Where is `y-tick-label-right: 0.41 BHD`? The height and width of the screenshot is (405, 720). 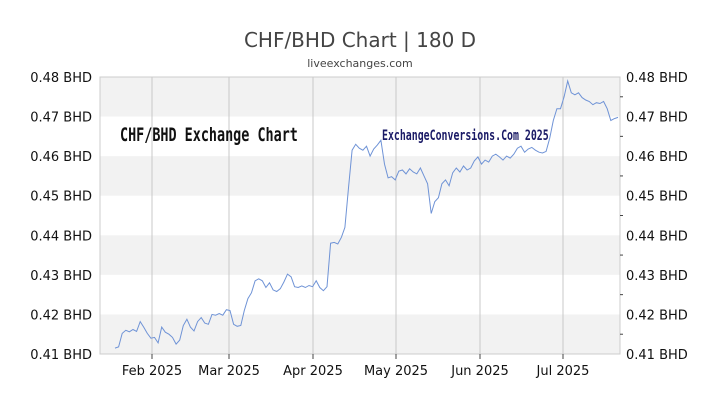 y-tick-label-right: 0.41 BHD is located at coordinates (657, 355).